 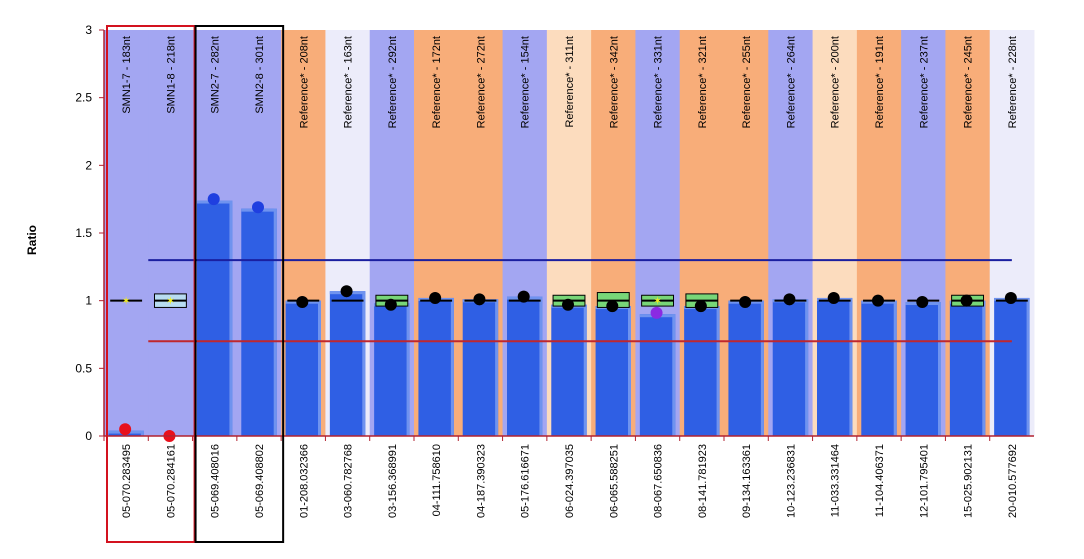 I want to click on y-tick-label: 2, so click(x=88, y=165).